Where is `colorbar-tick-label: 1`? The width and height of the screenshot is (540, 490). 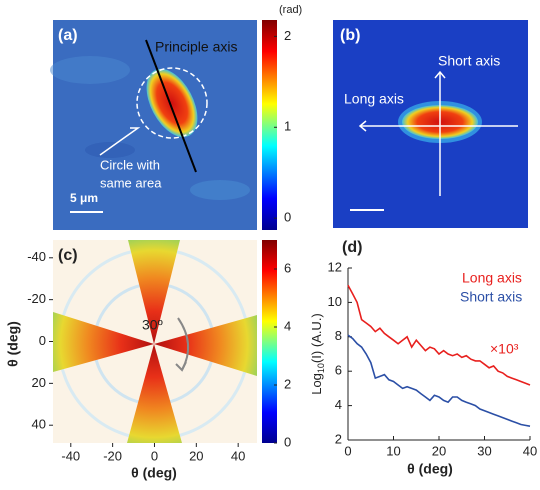 colorbar-tick-label: 1 is located at coordinates (287, 126).